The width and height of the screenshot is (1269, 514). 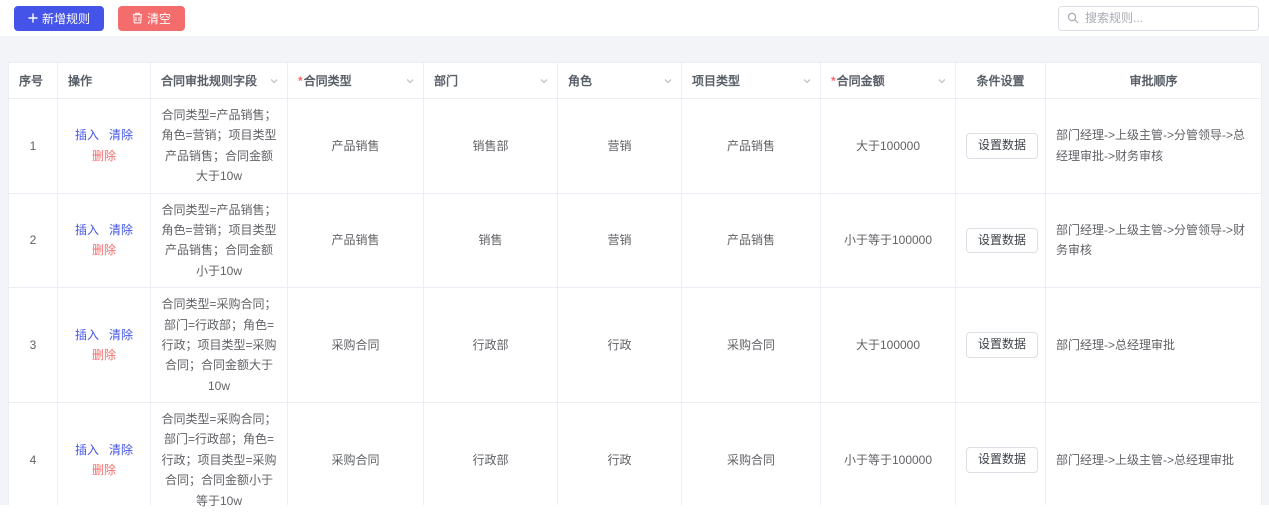 I want to click on search-box, so click(x=1158, y=18).